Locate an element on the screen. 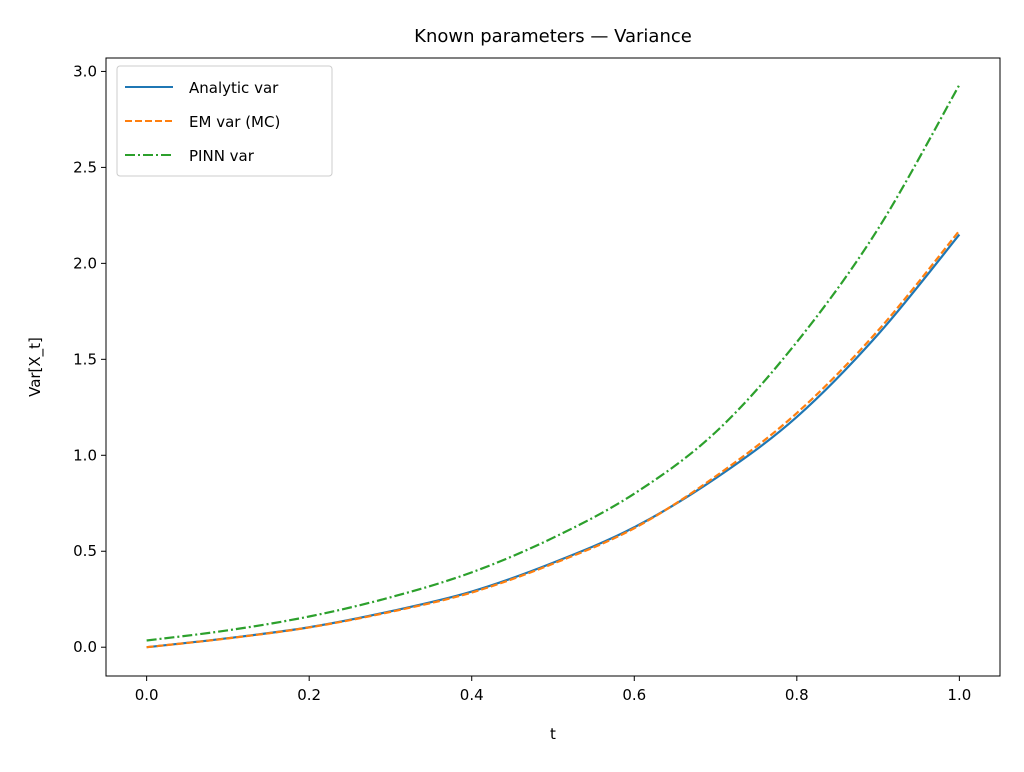 The height and width of the screenshot is (772, 1024). y-axis-label: Var[X_t] is located at coordinates (35, 367).